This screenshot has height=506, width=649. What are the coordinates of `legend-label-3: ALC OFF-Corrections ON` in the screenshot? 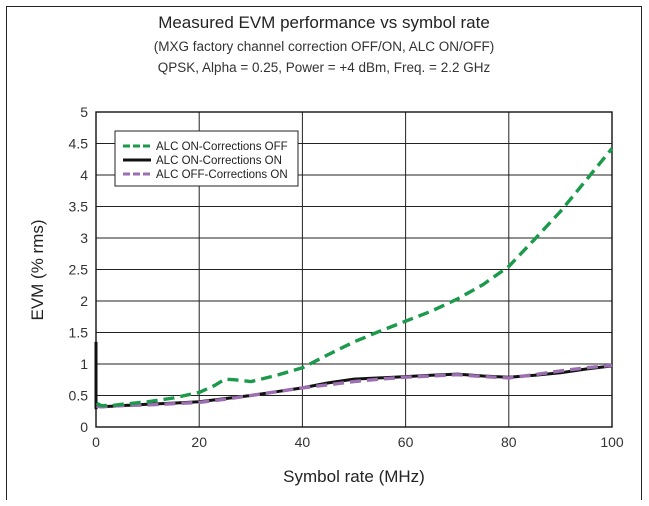 It's located at (222, 175).